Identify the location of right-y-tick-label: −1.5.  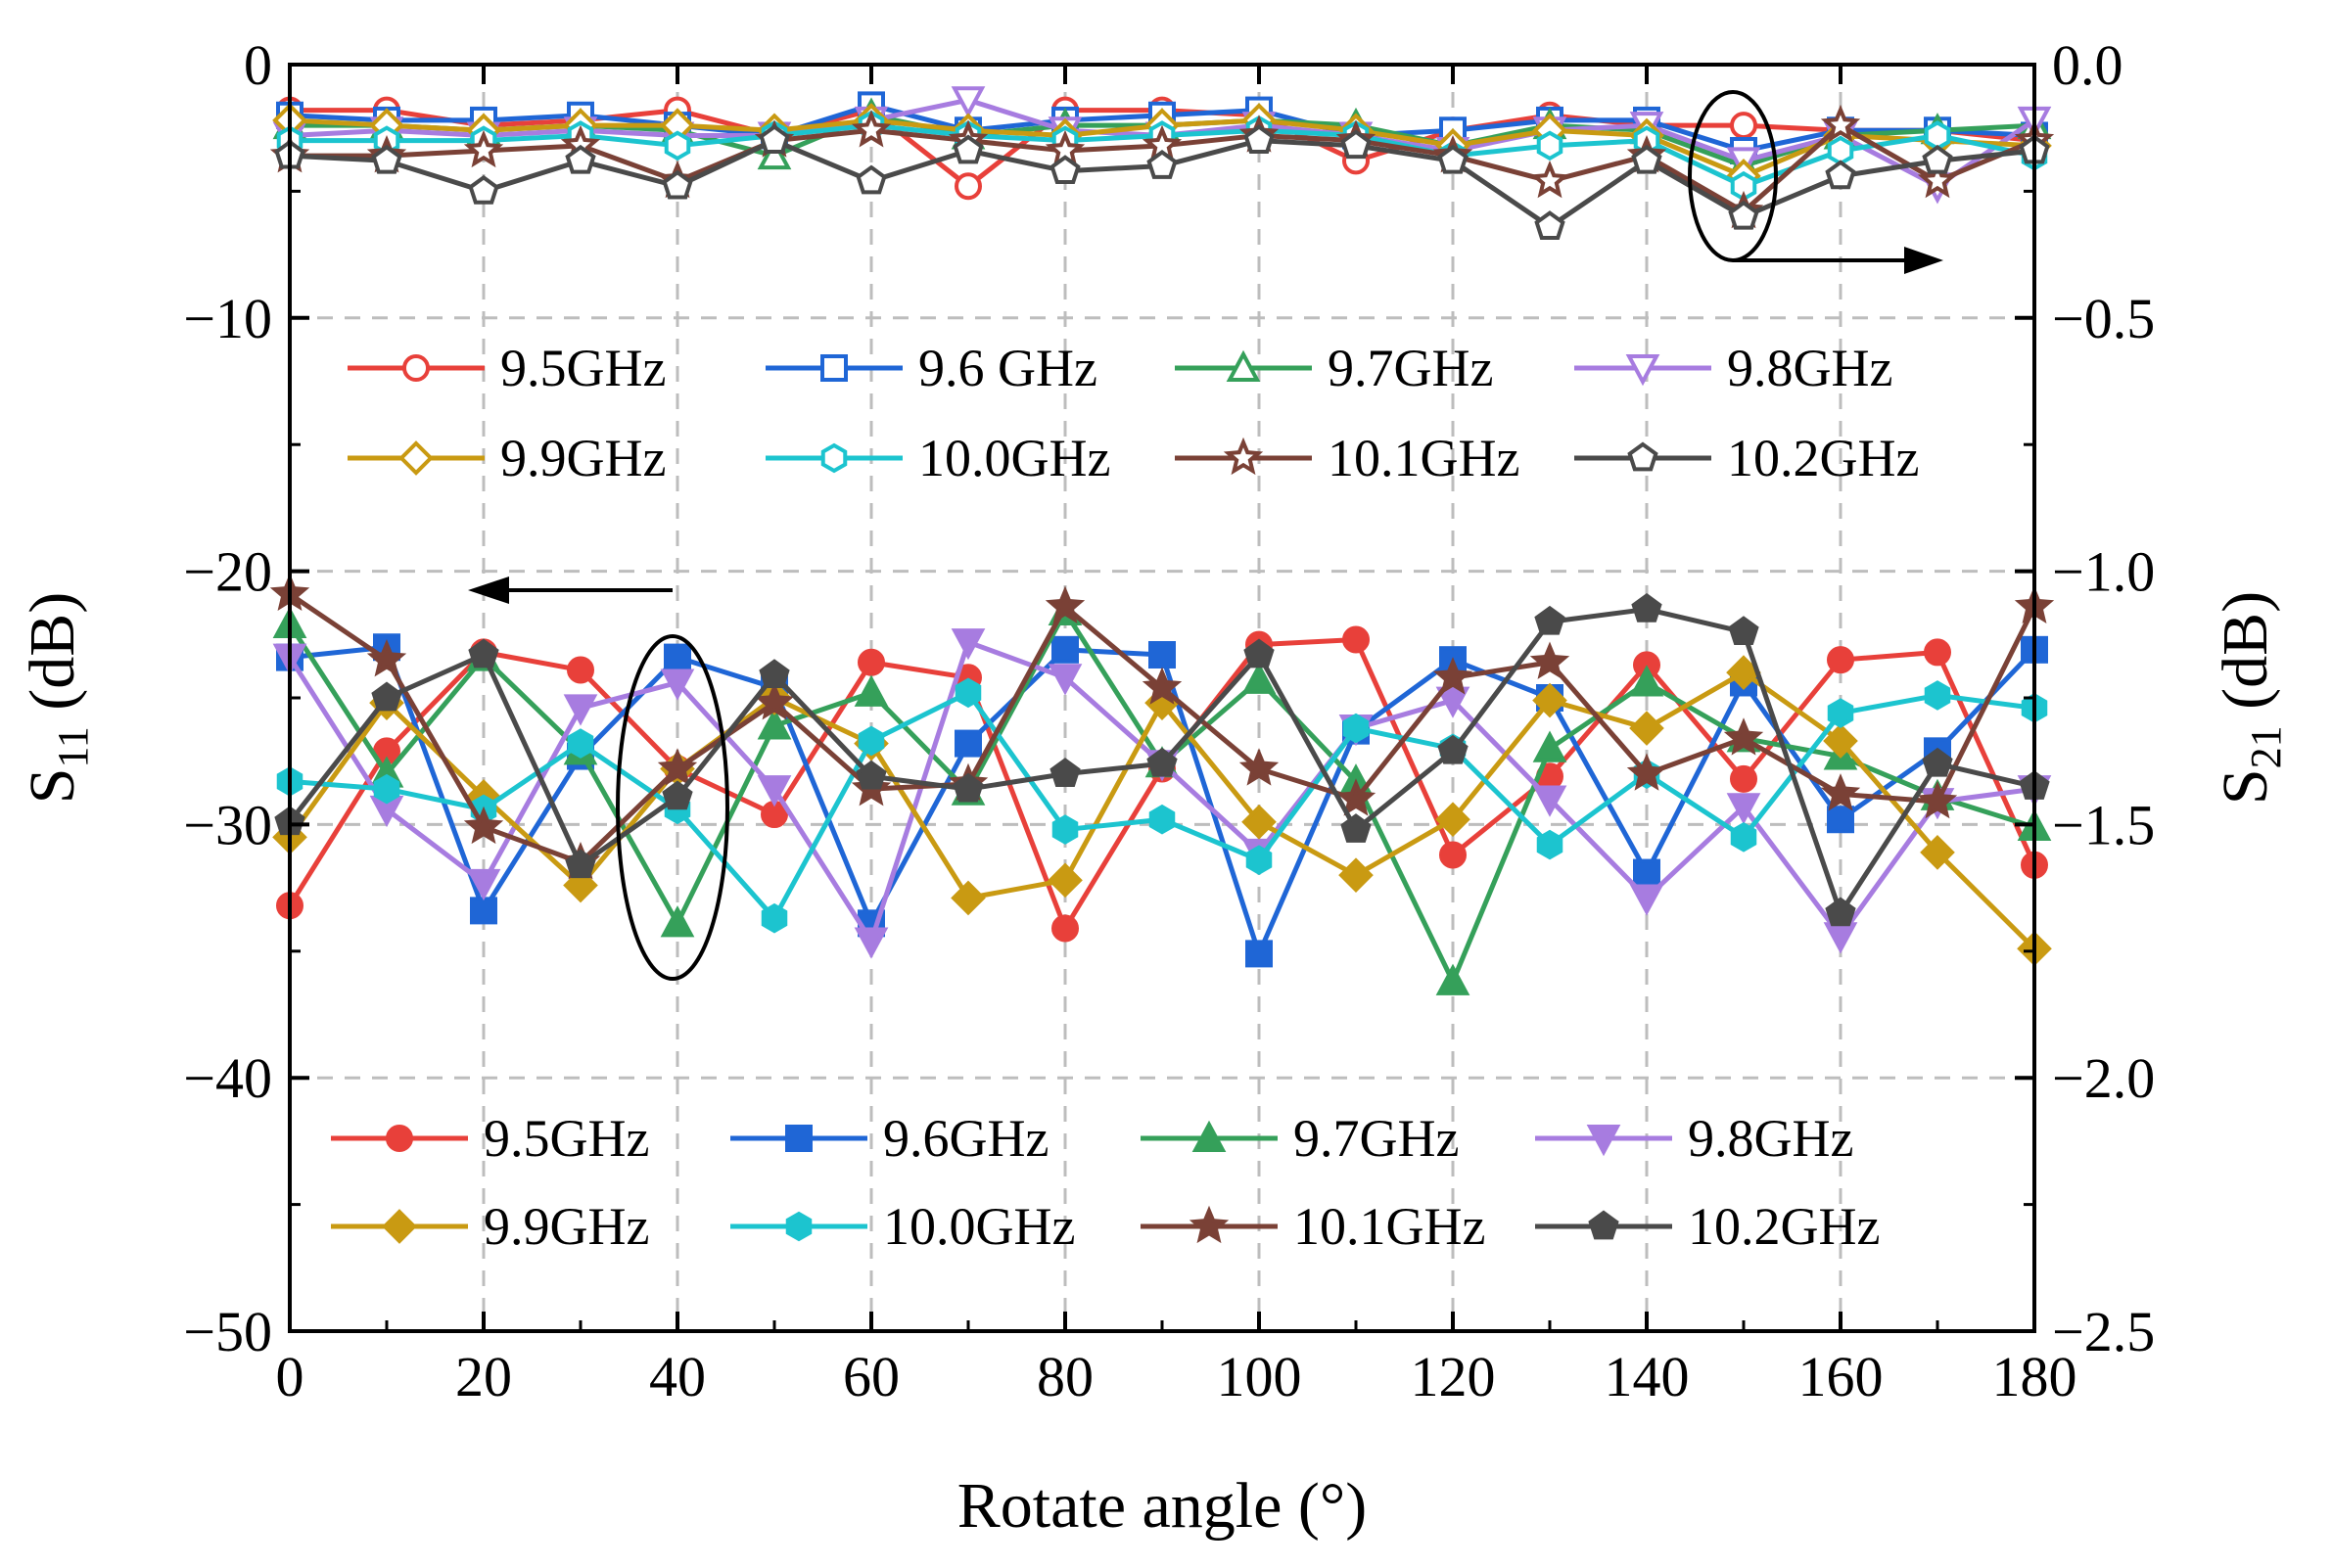
(2103, 824).